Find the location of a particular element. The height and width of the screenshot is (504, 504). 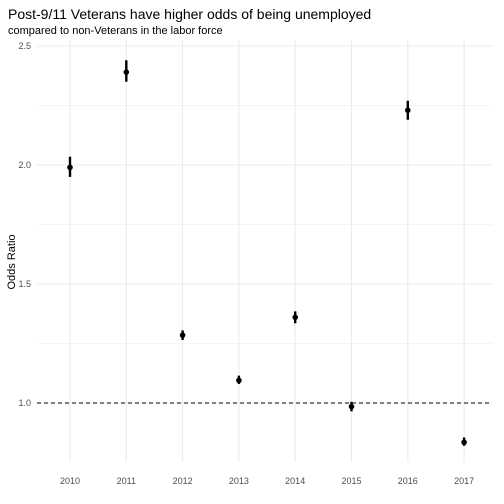

x-tick-label: 2010 is located at coordinates (70, 481).